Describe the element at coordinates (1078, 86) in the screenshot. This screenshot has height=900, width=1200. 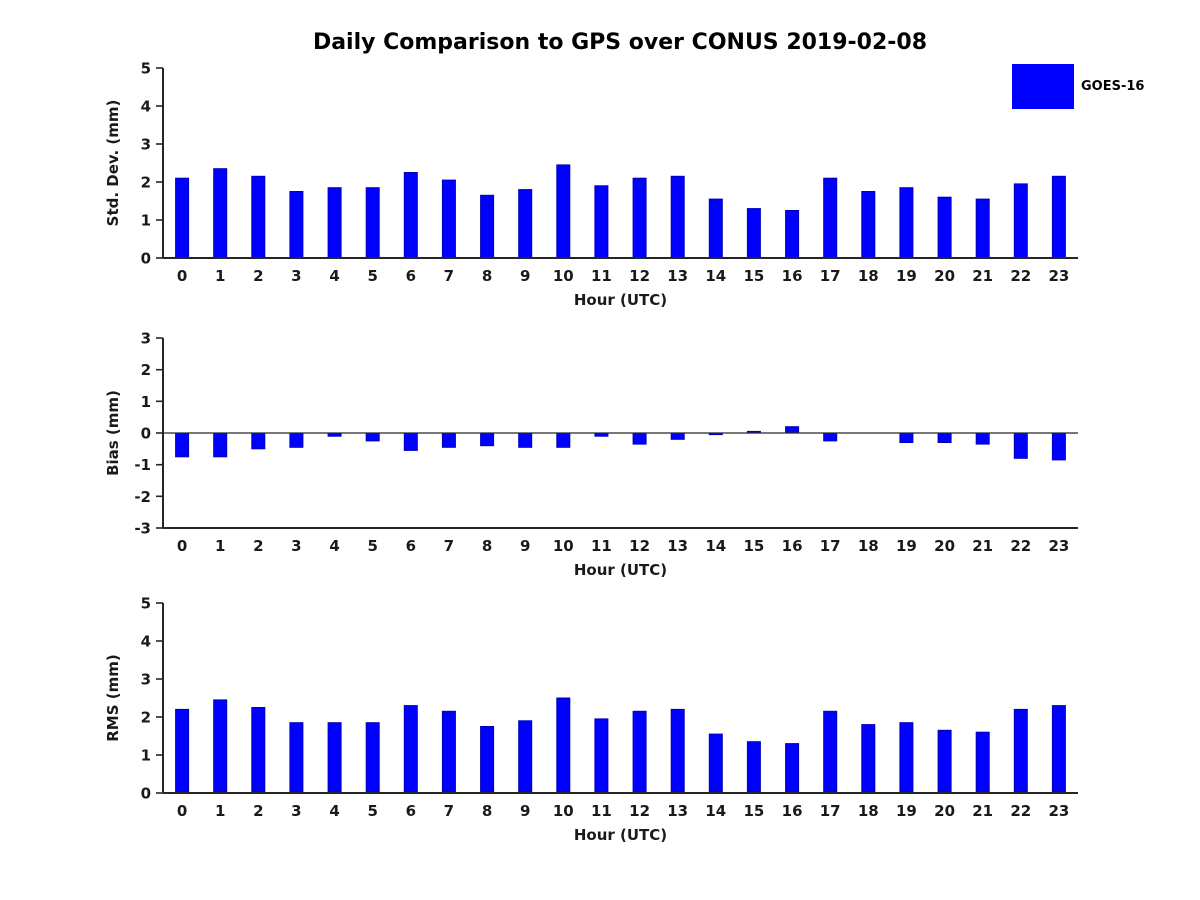
I see `legend: GOES-16` at that location.